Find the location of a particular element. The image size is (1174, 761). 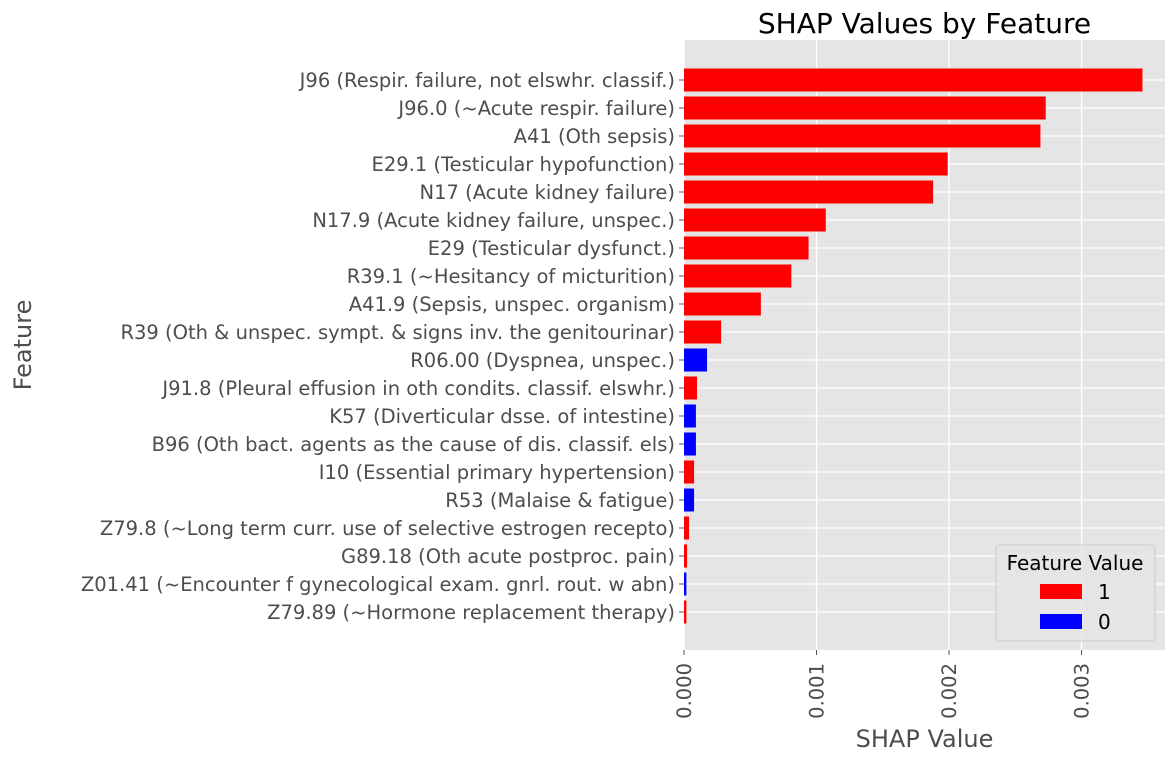

x-tick-label: 0.002 is located at coordinates (949, 691).